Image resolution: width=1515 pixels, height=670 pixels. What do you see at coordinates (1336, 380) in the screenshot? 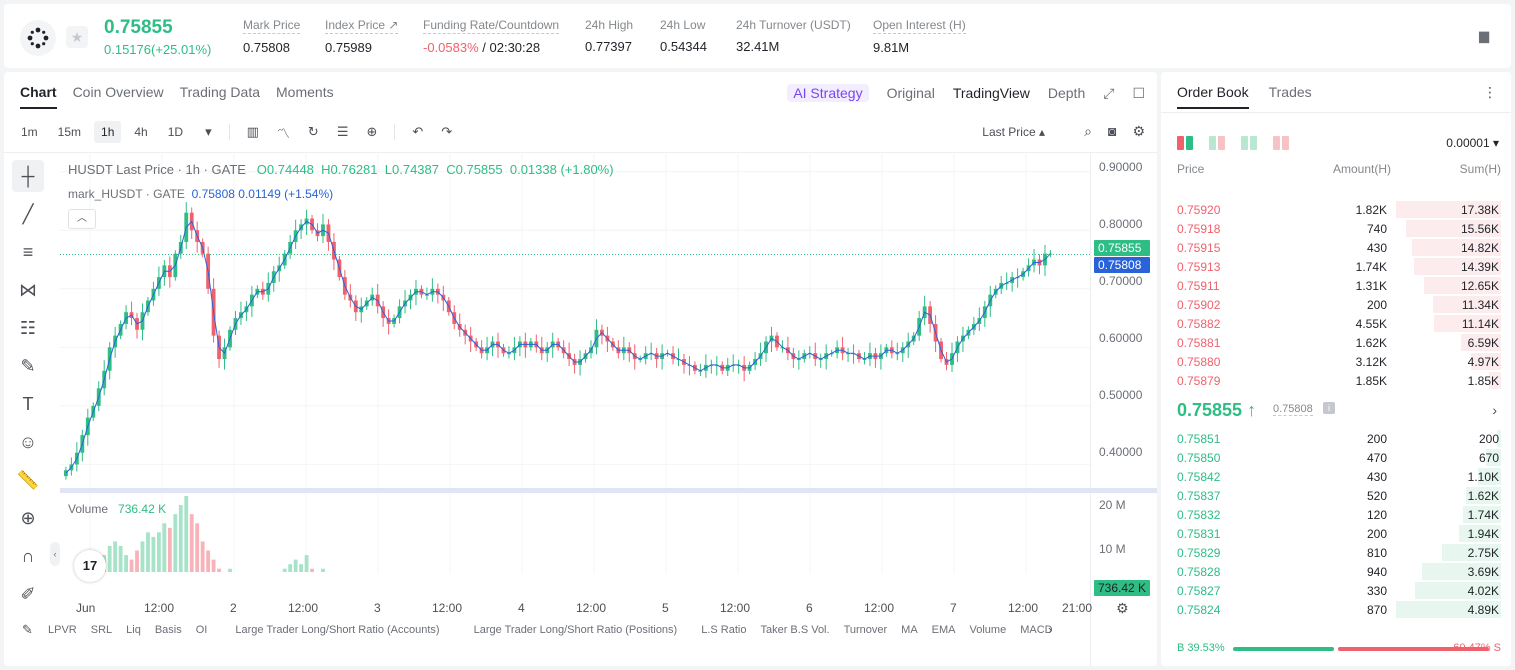
I see `ask-row: 0.75879 1.85K 1.85K` at bounding box center [1336, 380].